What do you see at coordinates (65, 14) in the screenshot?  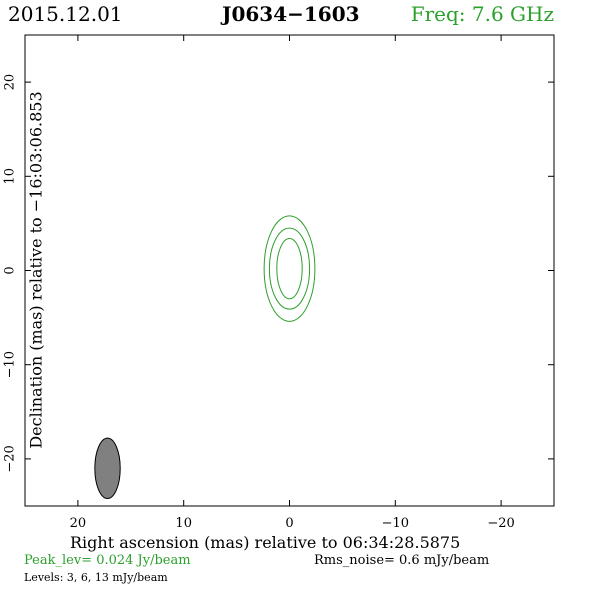 I see `observation-date: 2015.12.01` at bounding box center [65, 14].